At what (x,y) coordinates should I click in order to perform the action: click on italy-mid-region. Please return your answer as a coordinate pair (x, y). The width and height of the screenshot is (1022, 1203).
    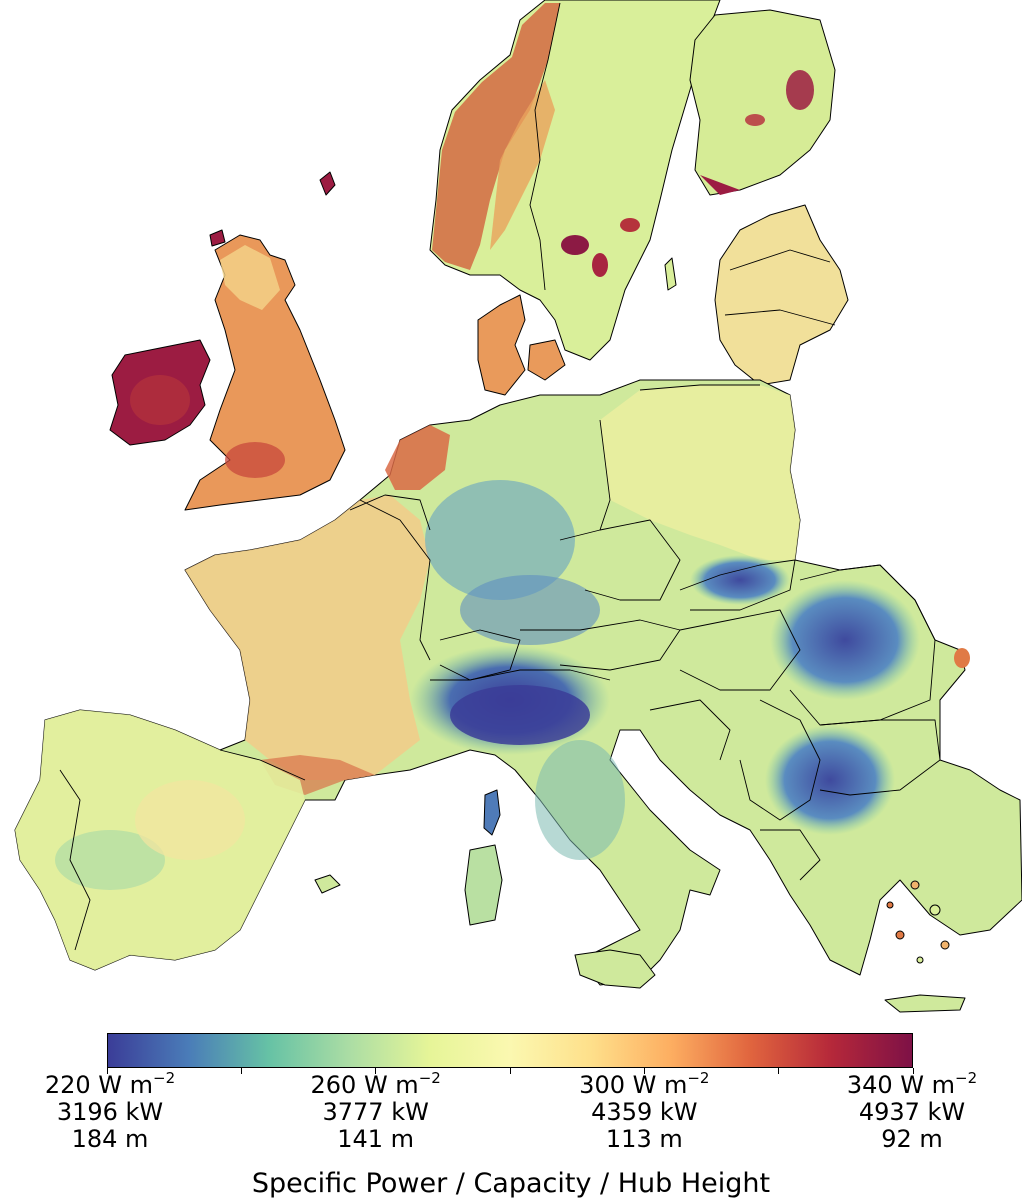
    Looking at the image, I should click on (580, 800).